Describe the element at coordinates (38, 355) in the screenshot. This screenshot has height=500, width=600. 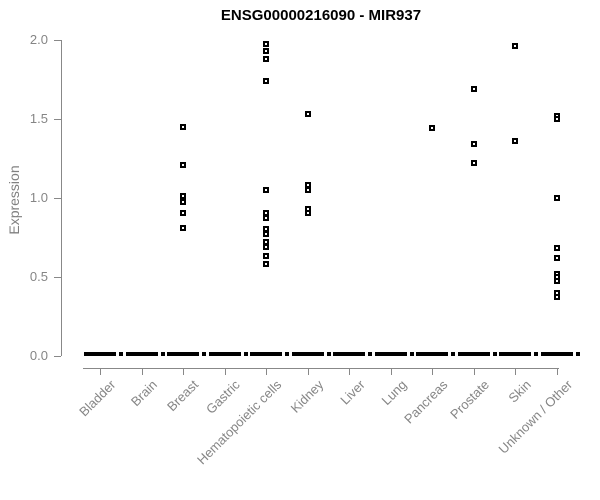
I see `y-tick-label: 0.0` at that location.